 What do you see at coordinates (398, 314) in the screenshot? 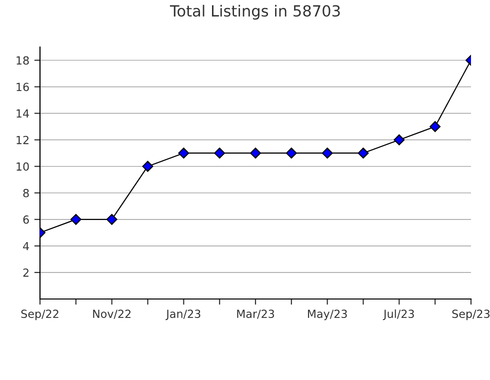
I see `x-tick-label: Jul/23` at bounding box center [398, 314].